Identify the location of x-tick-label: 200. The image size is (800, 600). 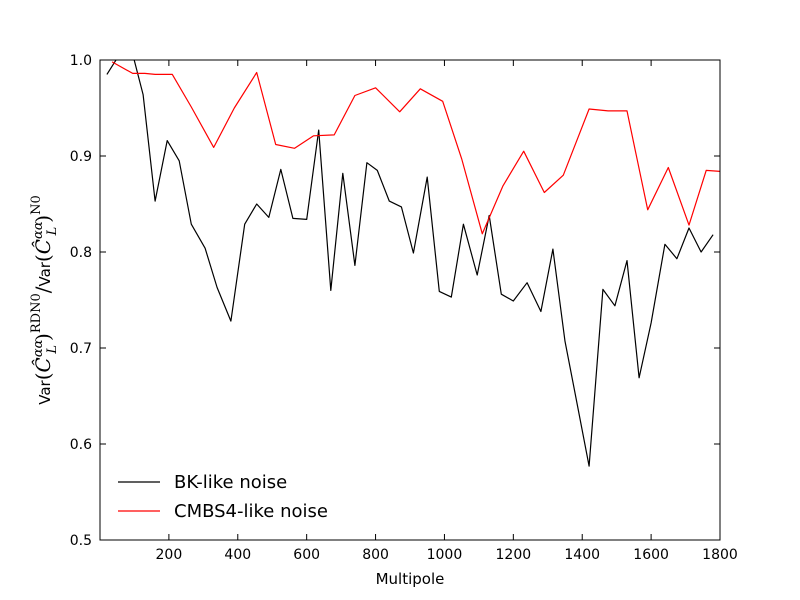
(169, 555).